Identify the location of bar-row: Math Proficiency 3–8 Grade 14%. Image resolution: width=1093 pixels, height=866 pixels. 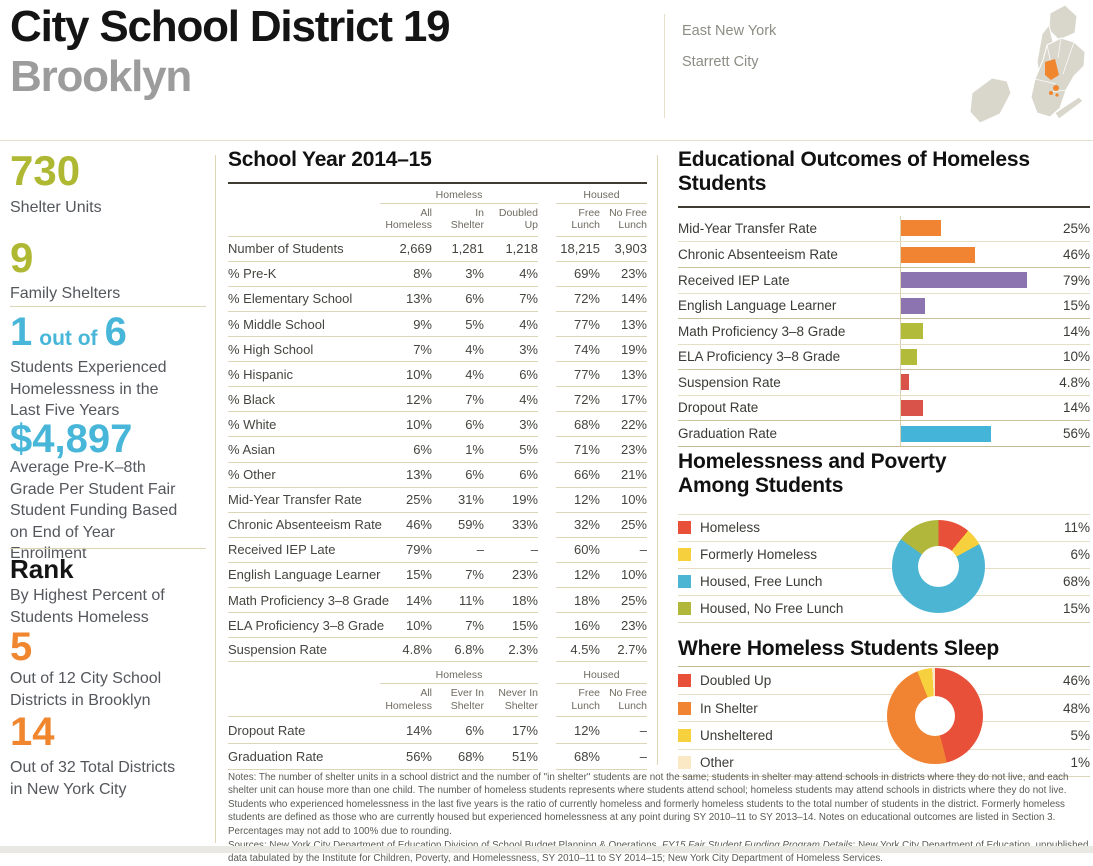
(884, 331).